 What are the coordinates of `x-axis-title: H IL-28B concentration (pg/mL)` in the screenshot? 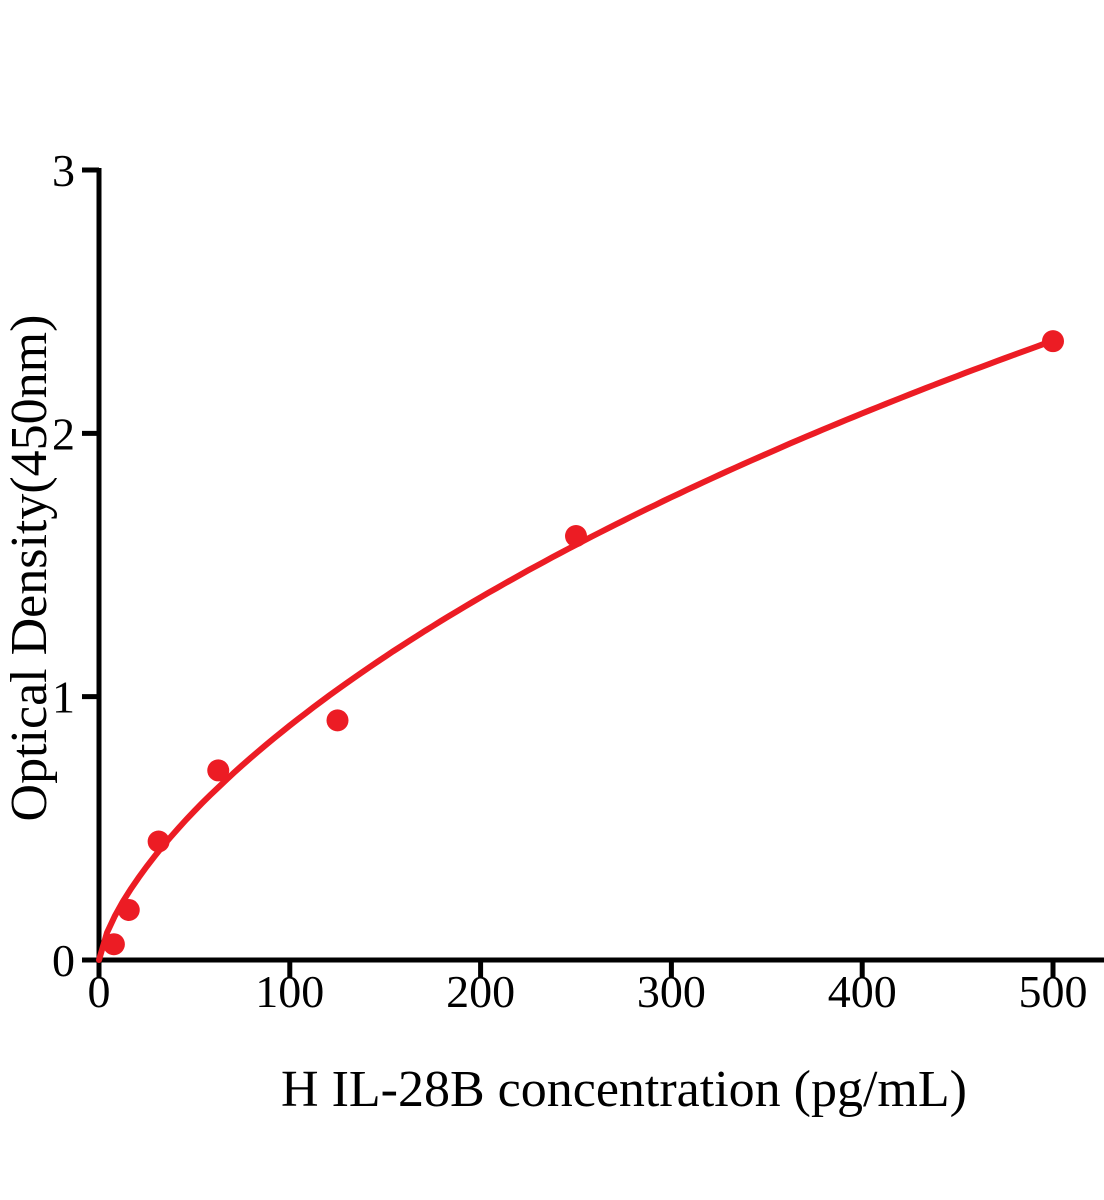 It's located at (624, 1089).